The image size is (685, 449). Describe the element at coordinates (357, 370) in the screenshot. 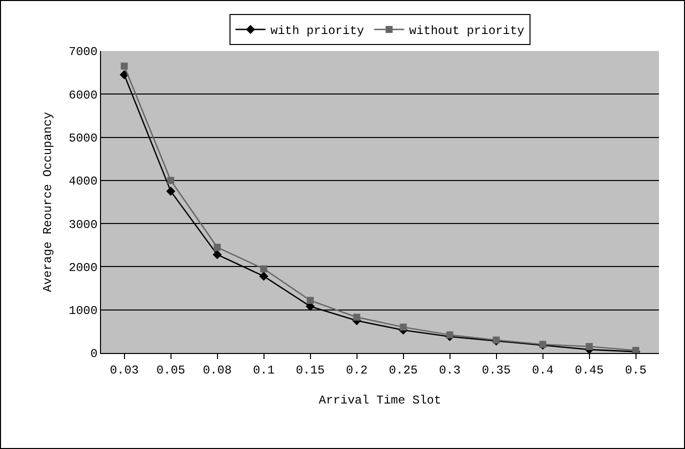

I see `x-tick-label: 0.2` at that location.